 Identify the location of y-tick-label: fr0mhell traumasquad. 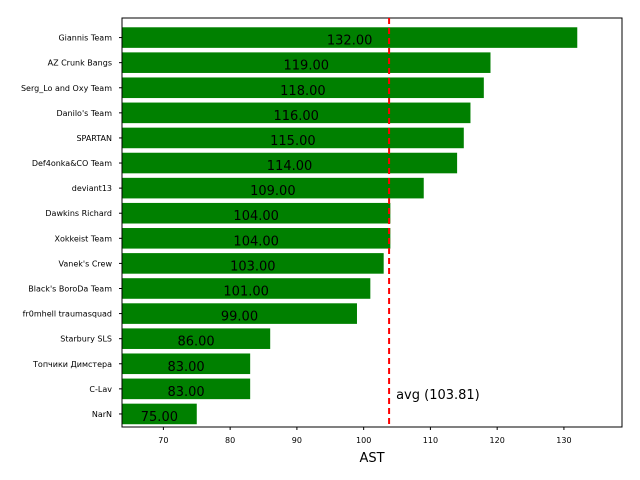
(67, 314).